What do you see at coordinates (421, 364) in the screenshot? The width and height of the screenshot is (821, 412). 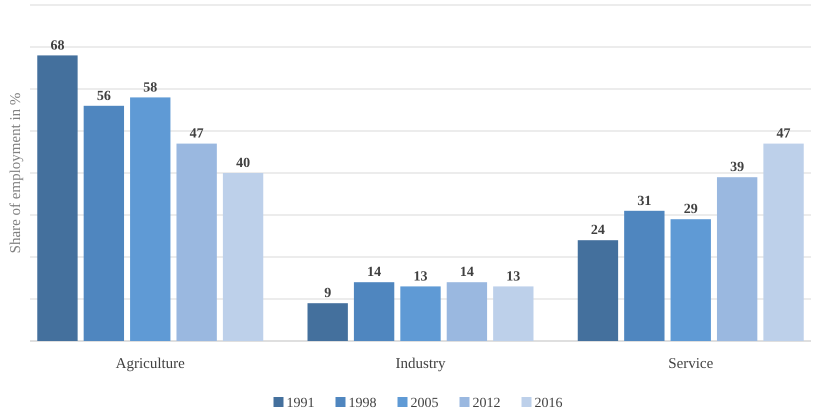 I see `x-tick-label: Industry` at bounding box center [421, 364].